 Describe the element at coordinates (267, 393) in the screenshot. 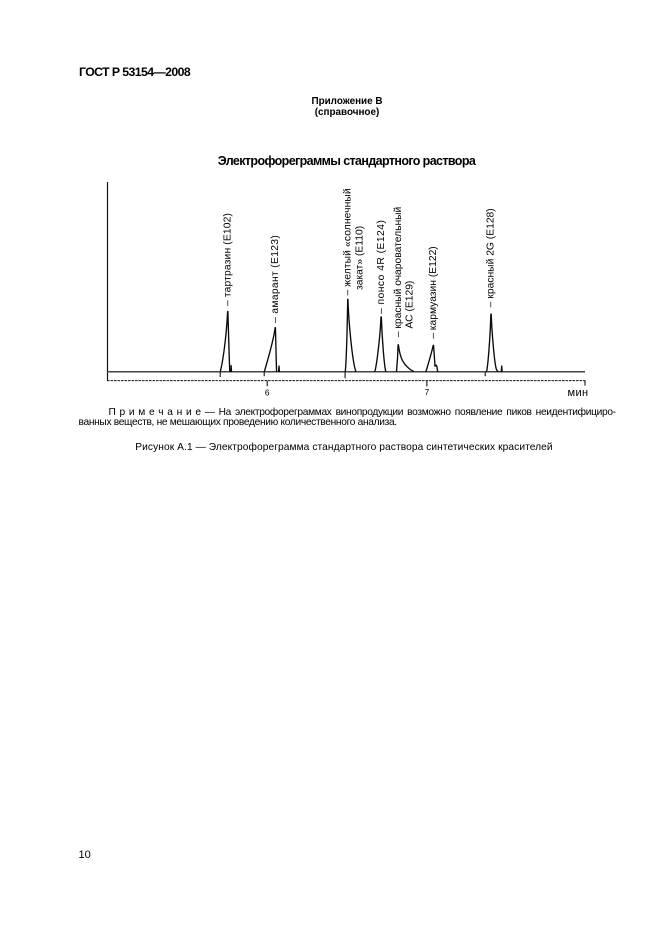

I see `svg-text: 6` at that location.